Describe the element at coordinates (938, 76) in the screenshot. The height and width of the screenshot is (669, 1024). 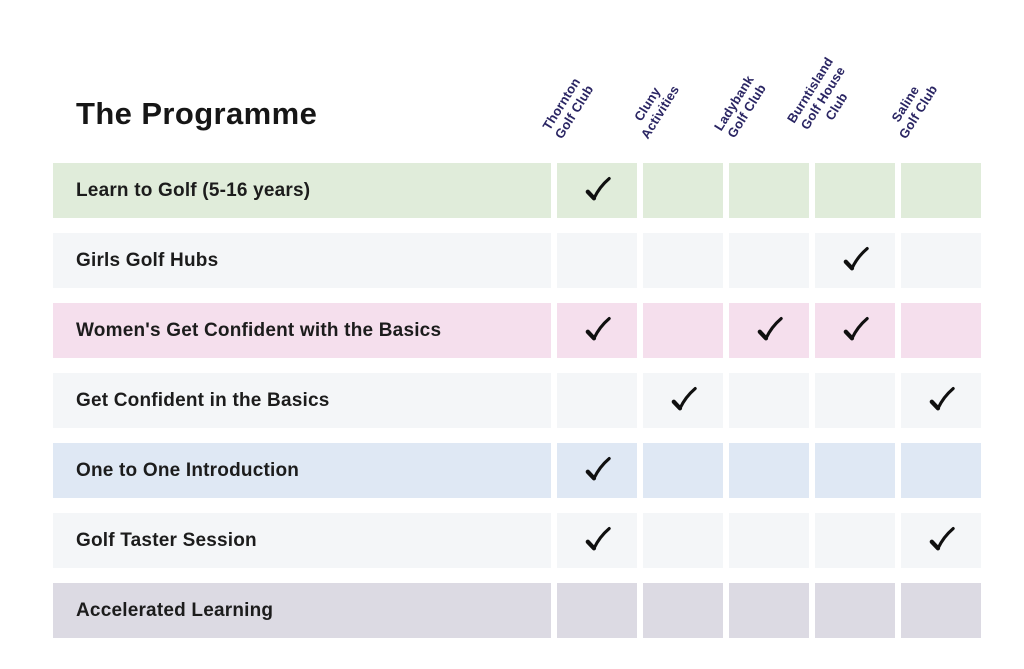
I see `column-header-saline: Saline Golf Club` at that location.